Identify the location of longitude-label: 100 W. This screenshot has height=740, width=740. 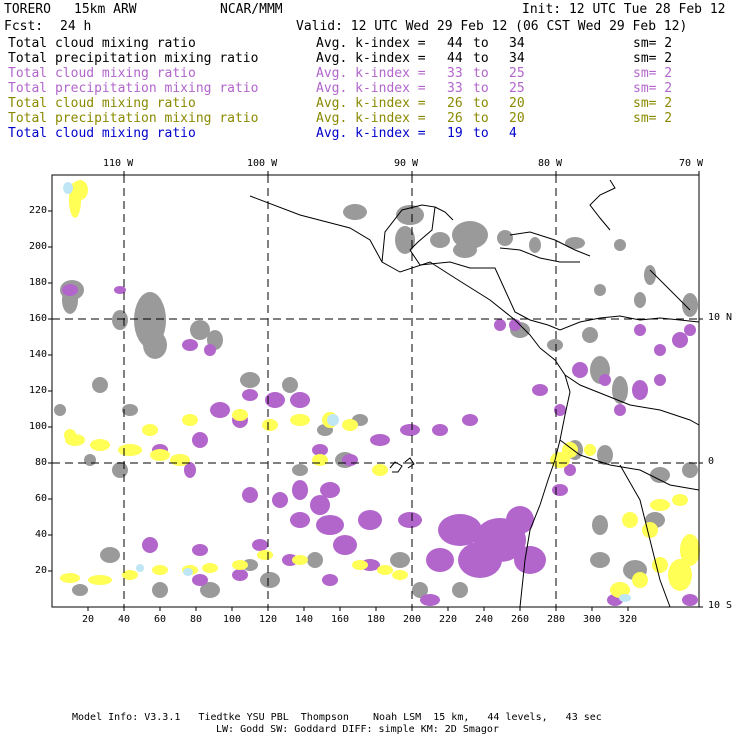
(262, 163).